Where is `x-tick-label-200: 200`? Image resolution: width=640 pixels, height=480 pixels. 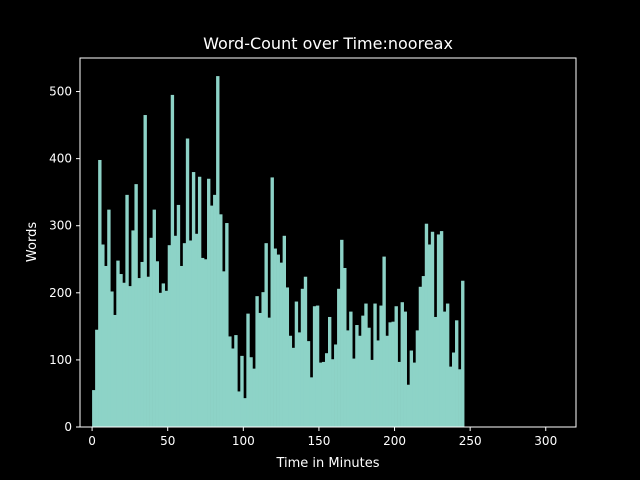 x-tick-label-200: 200 is located at coordinates (394, 441).